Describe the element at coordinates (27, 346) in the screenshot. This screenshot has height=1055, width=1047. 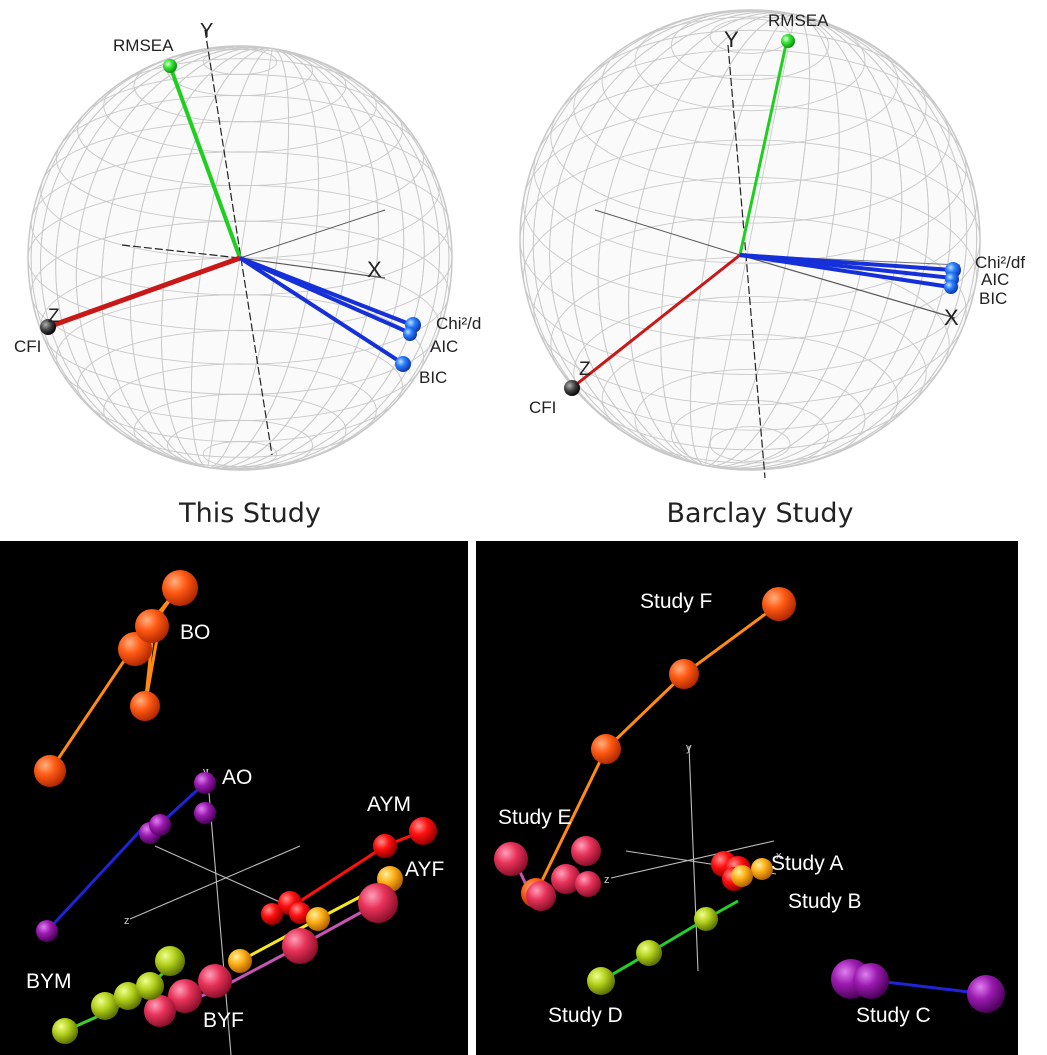
I see `cfi-label: CFI` at that location.